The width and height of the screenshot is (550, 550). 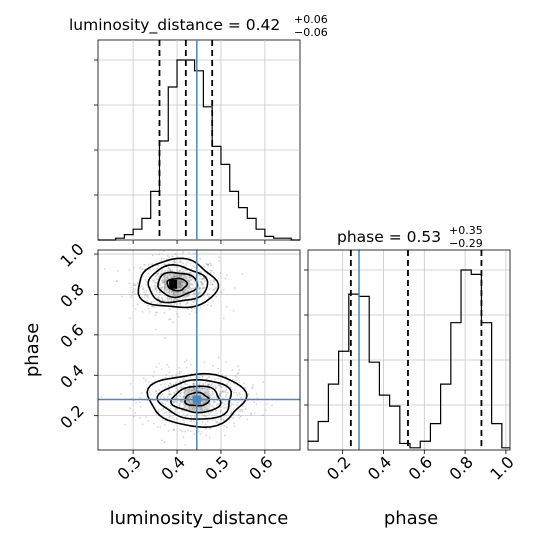 What do you see at coordinates (501, 467) in the screenshot?
I see `phase-xtick-label-4: 1.0` at bounding box center [501, 467].